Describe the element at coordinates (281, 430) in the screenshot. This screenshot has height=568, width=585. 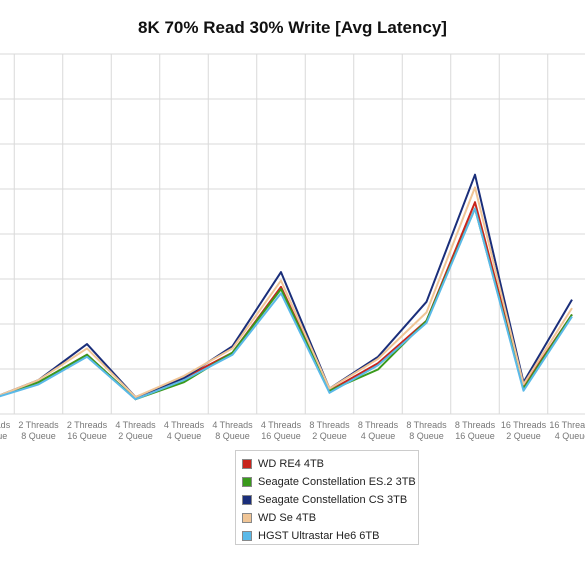
I see `x-tick-label: 4 Threads 16 Queue` at that location.